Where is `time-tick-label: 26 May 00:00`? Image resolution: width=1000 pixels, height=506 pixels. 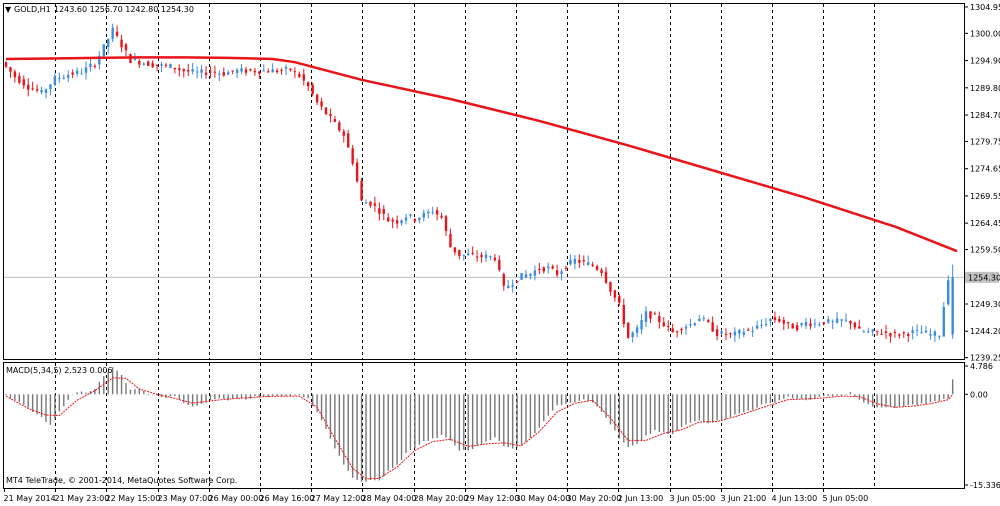
time-tick-label: 26 May 00:00 is located at coordinates (236, 498).